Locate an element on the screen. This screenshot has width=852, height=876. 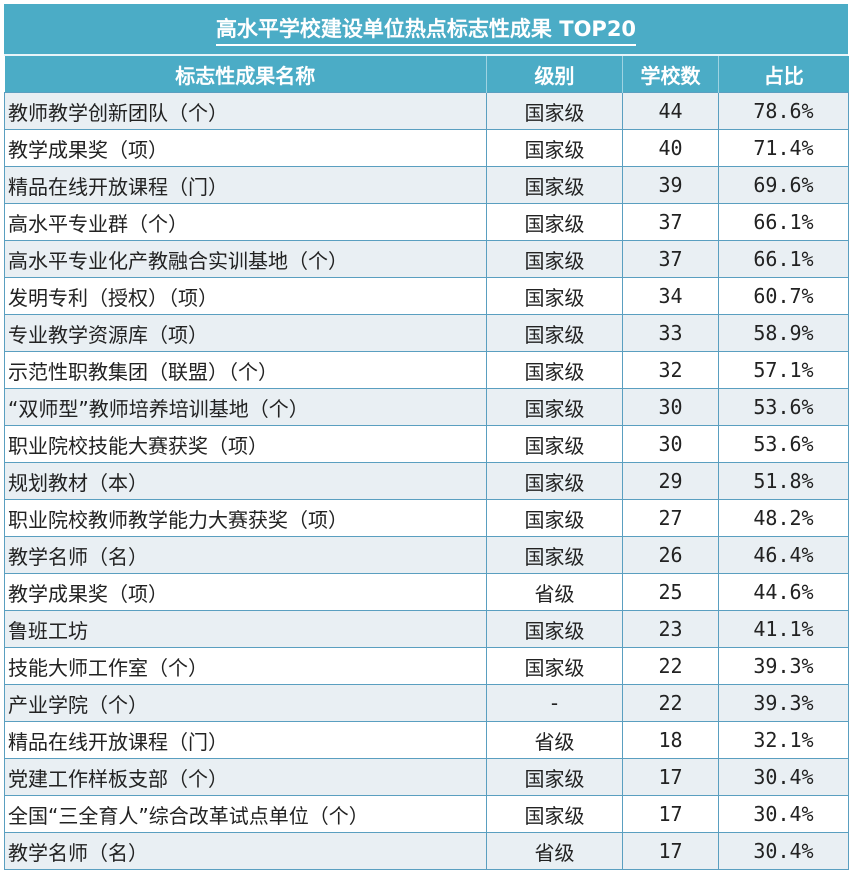
cell-school-count: 23 is located at coordinates (670, 629).